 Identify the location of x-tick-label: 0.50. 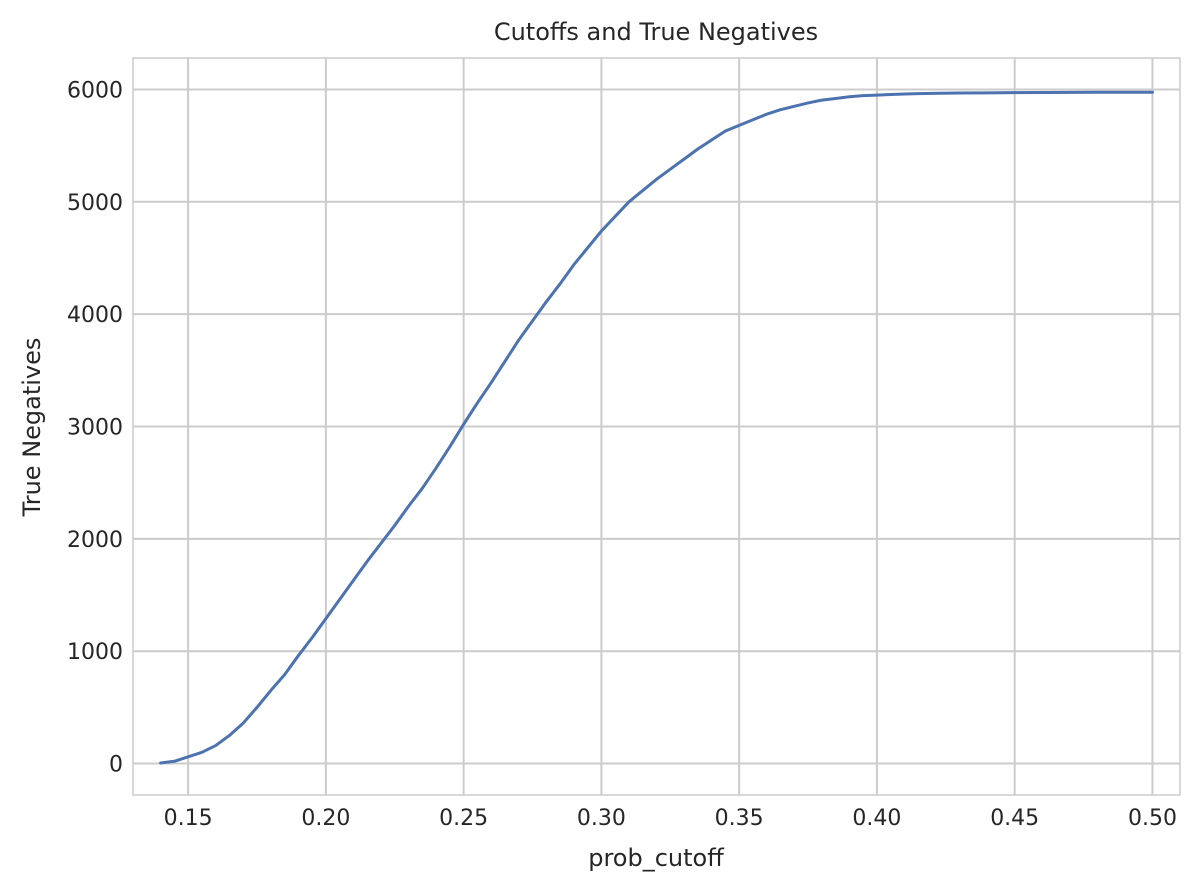
(1152, 818).